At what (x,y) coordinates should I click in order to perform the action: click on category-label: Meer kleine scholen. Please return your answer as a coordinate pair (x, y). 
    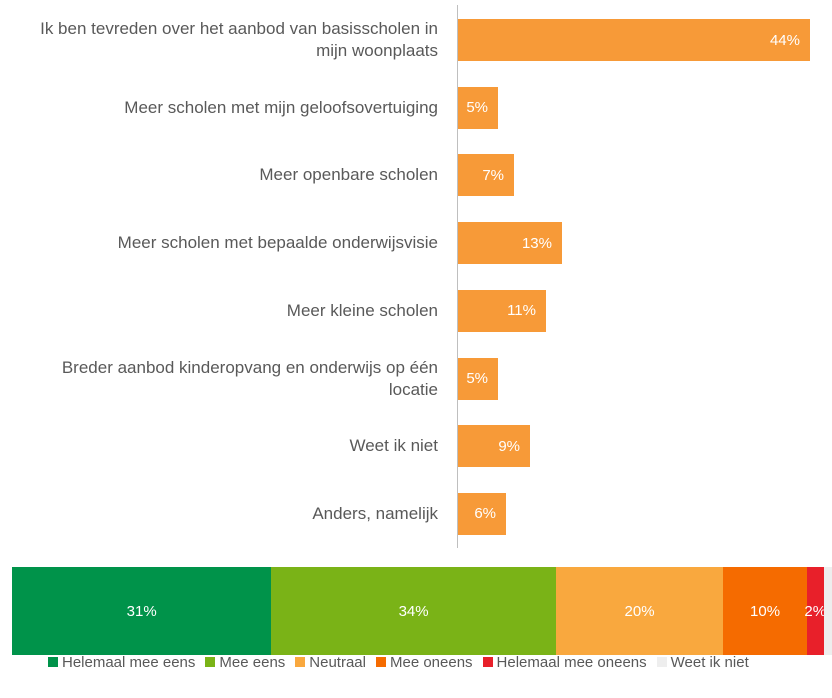
    Looking at the image, I should click on (362, 310).